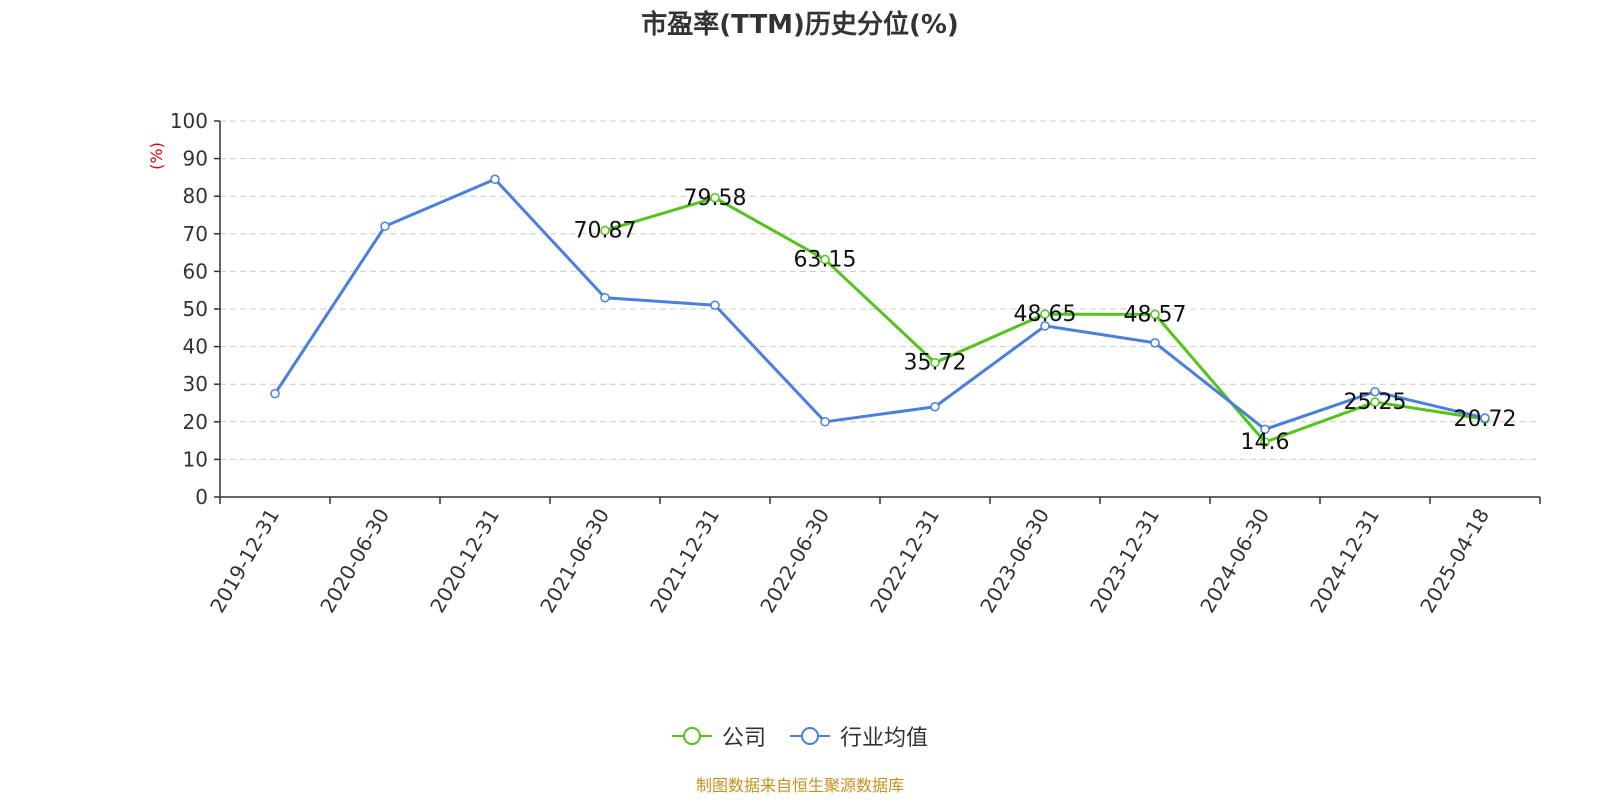  What do you see at coordinates (1124, 560) in the screenshot?
I see `x-tick-label: 2023-12-31` at bounding box center [1124, 560].